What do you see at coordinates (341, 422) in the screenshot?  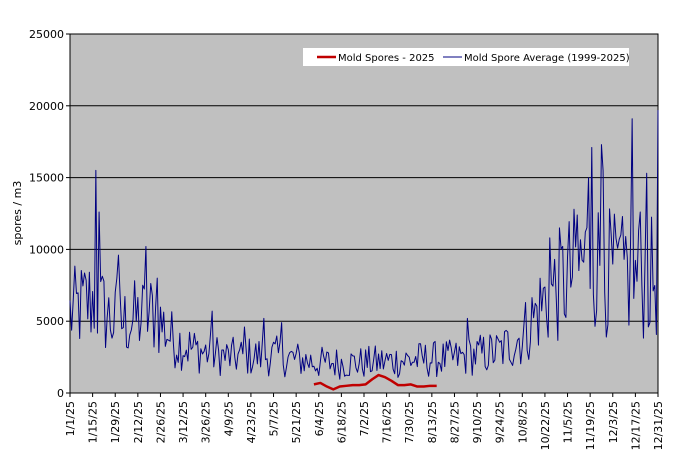 I see `x-tick-label: 6/18/25` at bounding box center [341, 422].